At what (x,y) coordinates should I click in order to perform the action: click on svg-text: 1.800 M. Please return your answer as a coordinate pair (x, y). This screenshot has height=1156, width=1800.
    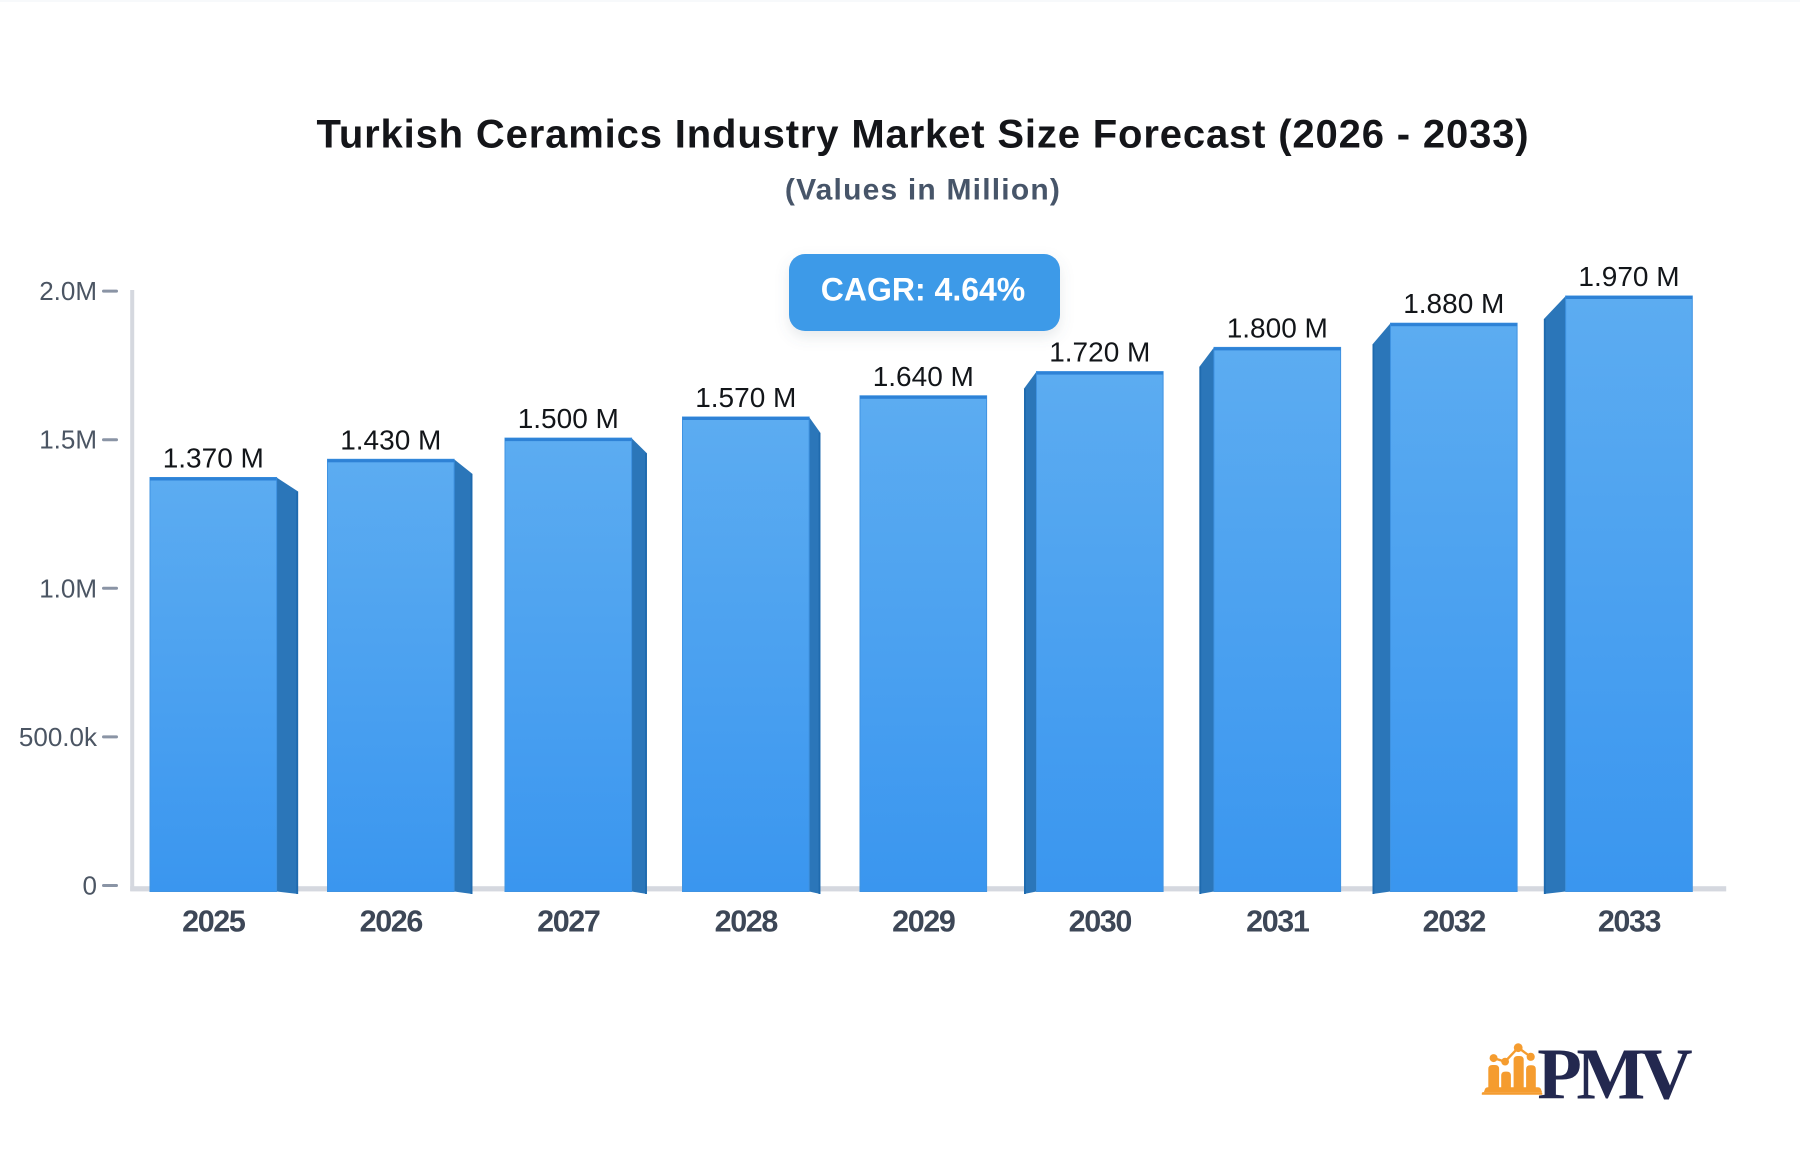
    Looking at the image, I should click on (1277, 327).